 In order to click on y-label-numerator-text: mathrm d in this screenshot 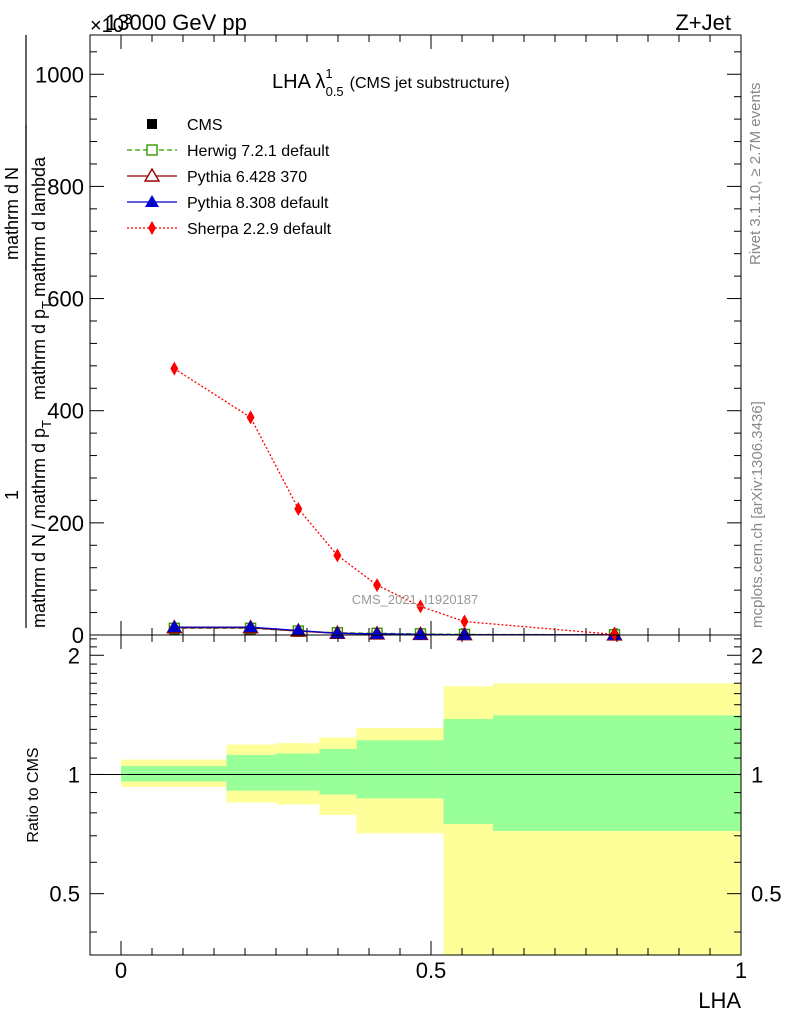, I will do `click(12, 222)`.